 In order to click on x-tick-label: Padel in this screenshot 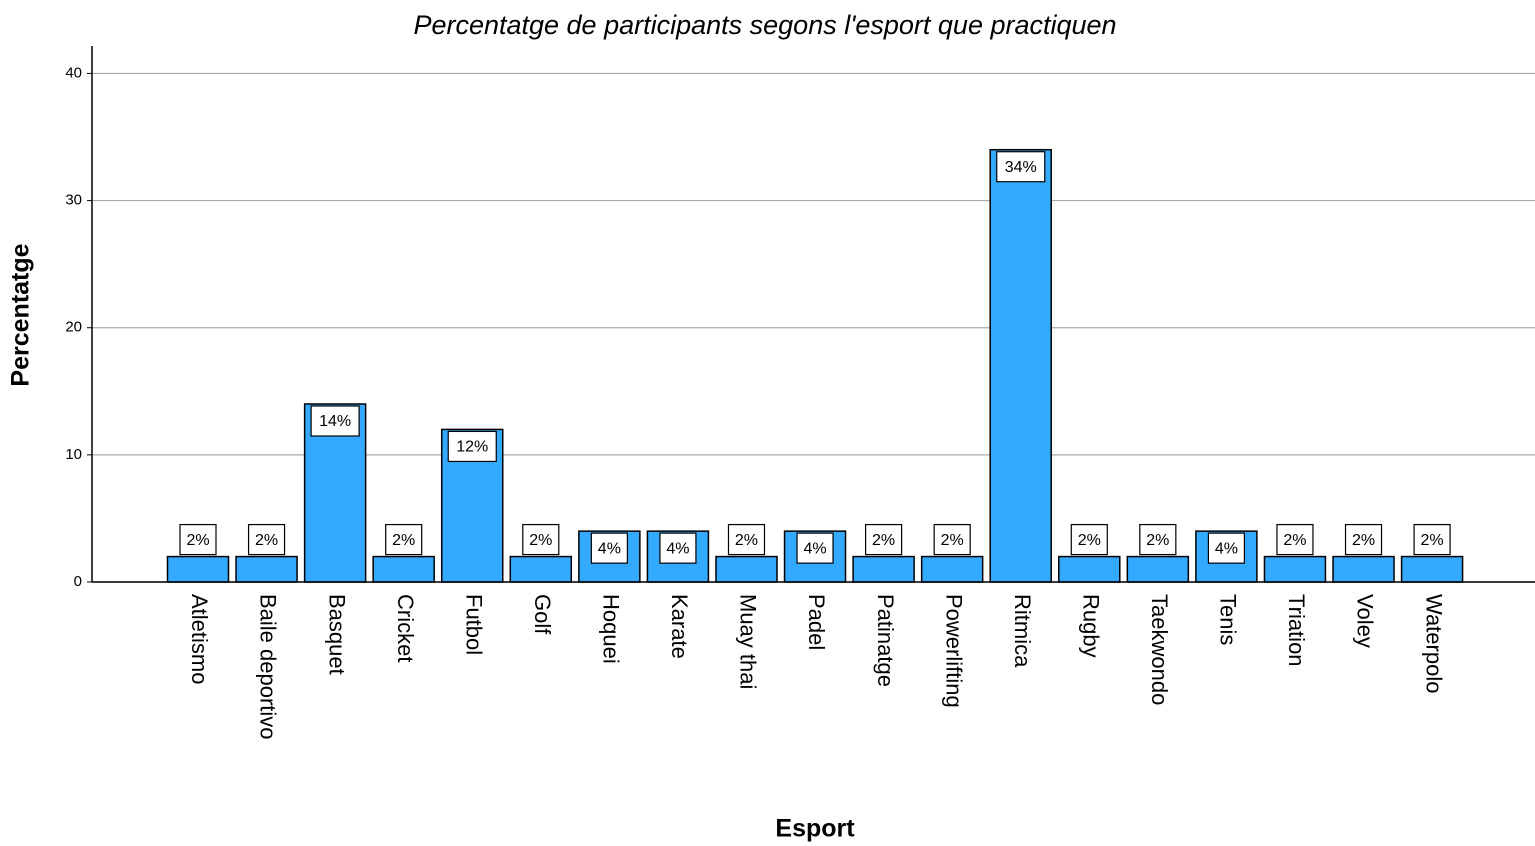, I will do `click(816, 622)`.